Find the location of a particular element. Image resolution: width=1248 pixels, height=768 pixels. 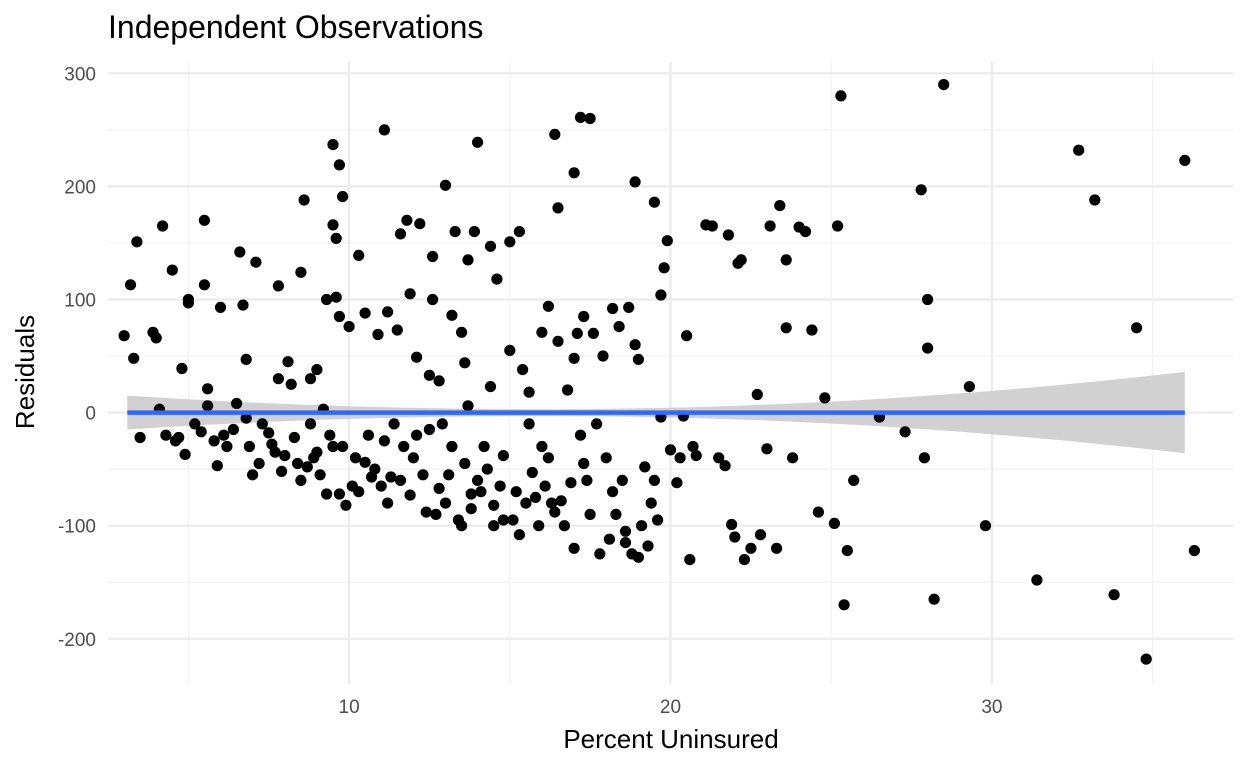

y-tick-label: 200 is located at coordinates (80, 187).